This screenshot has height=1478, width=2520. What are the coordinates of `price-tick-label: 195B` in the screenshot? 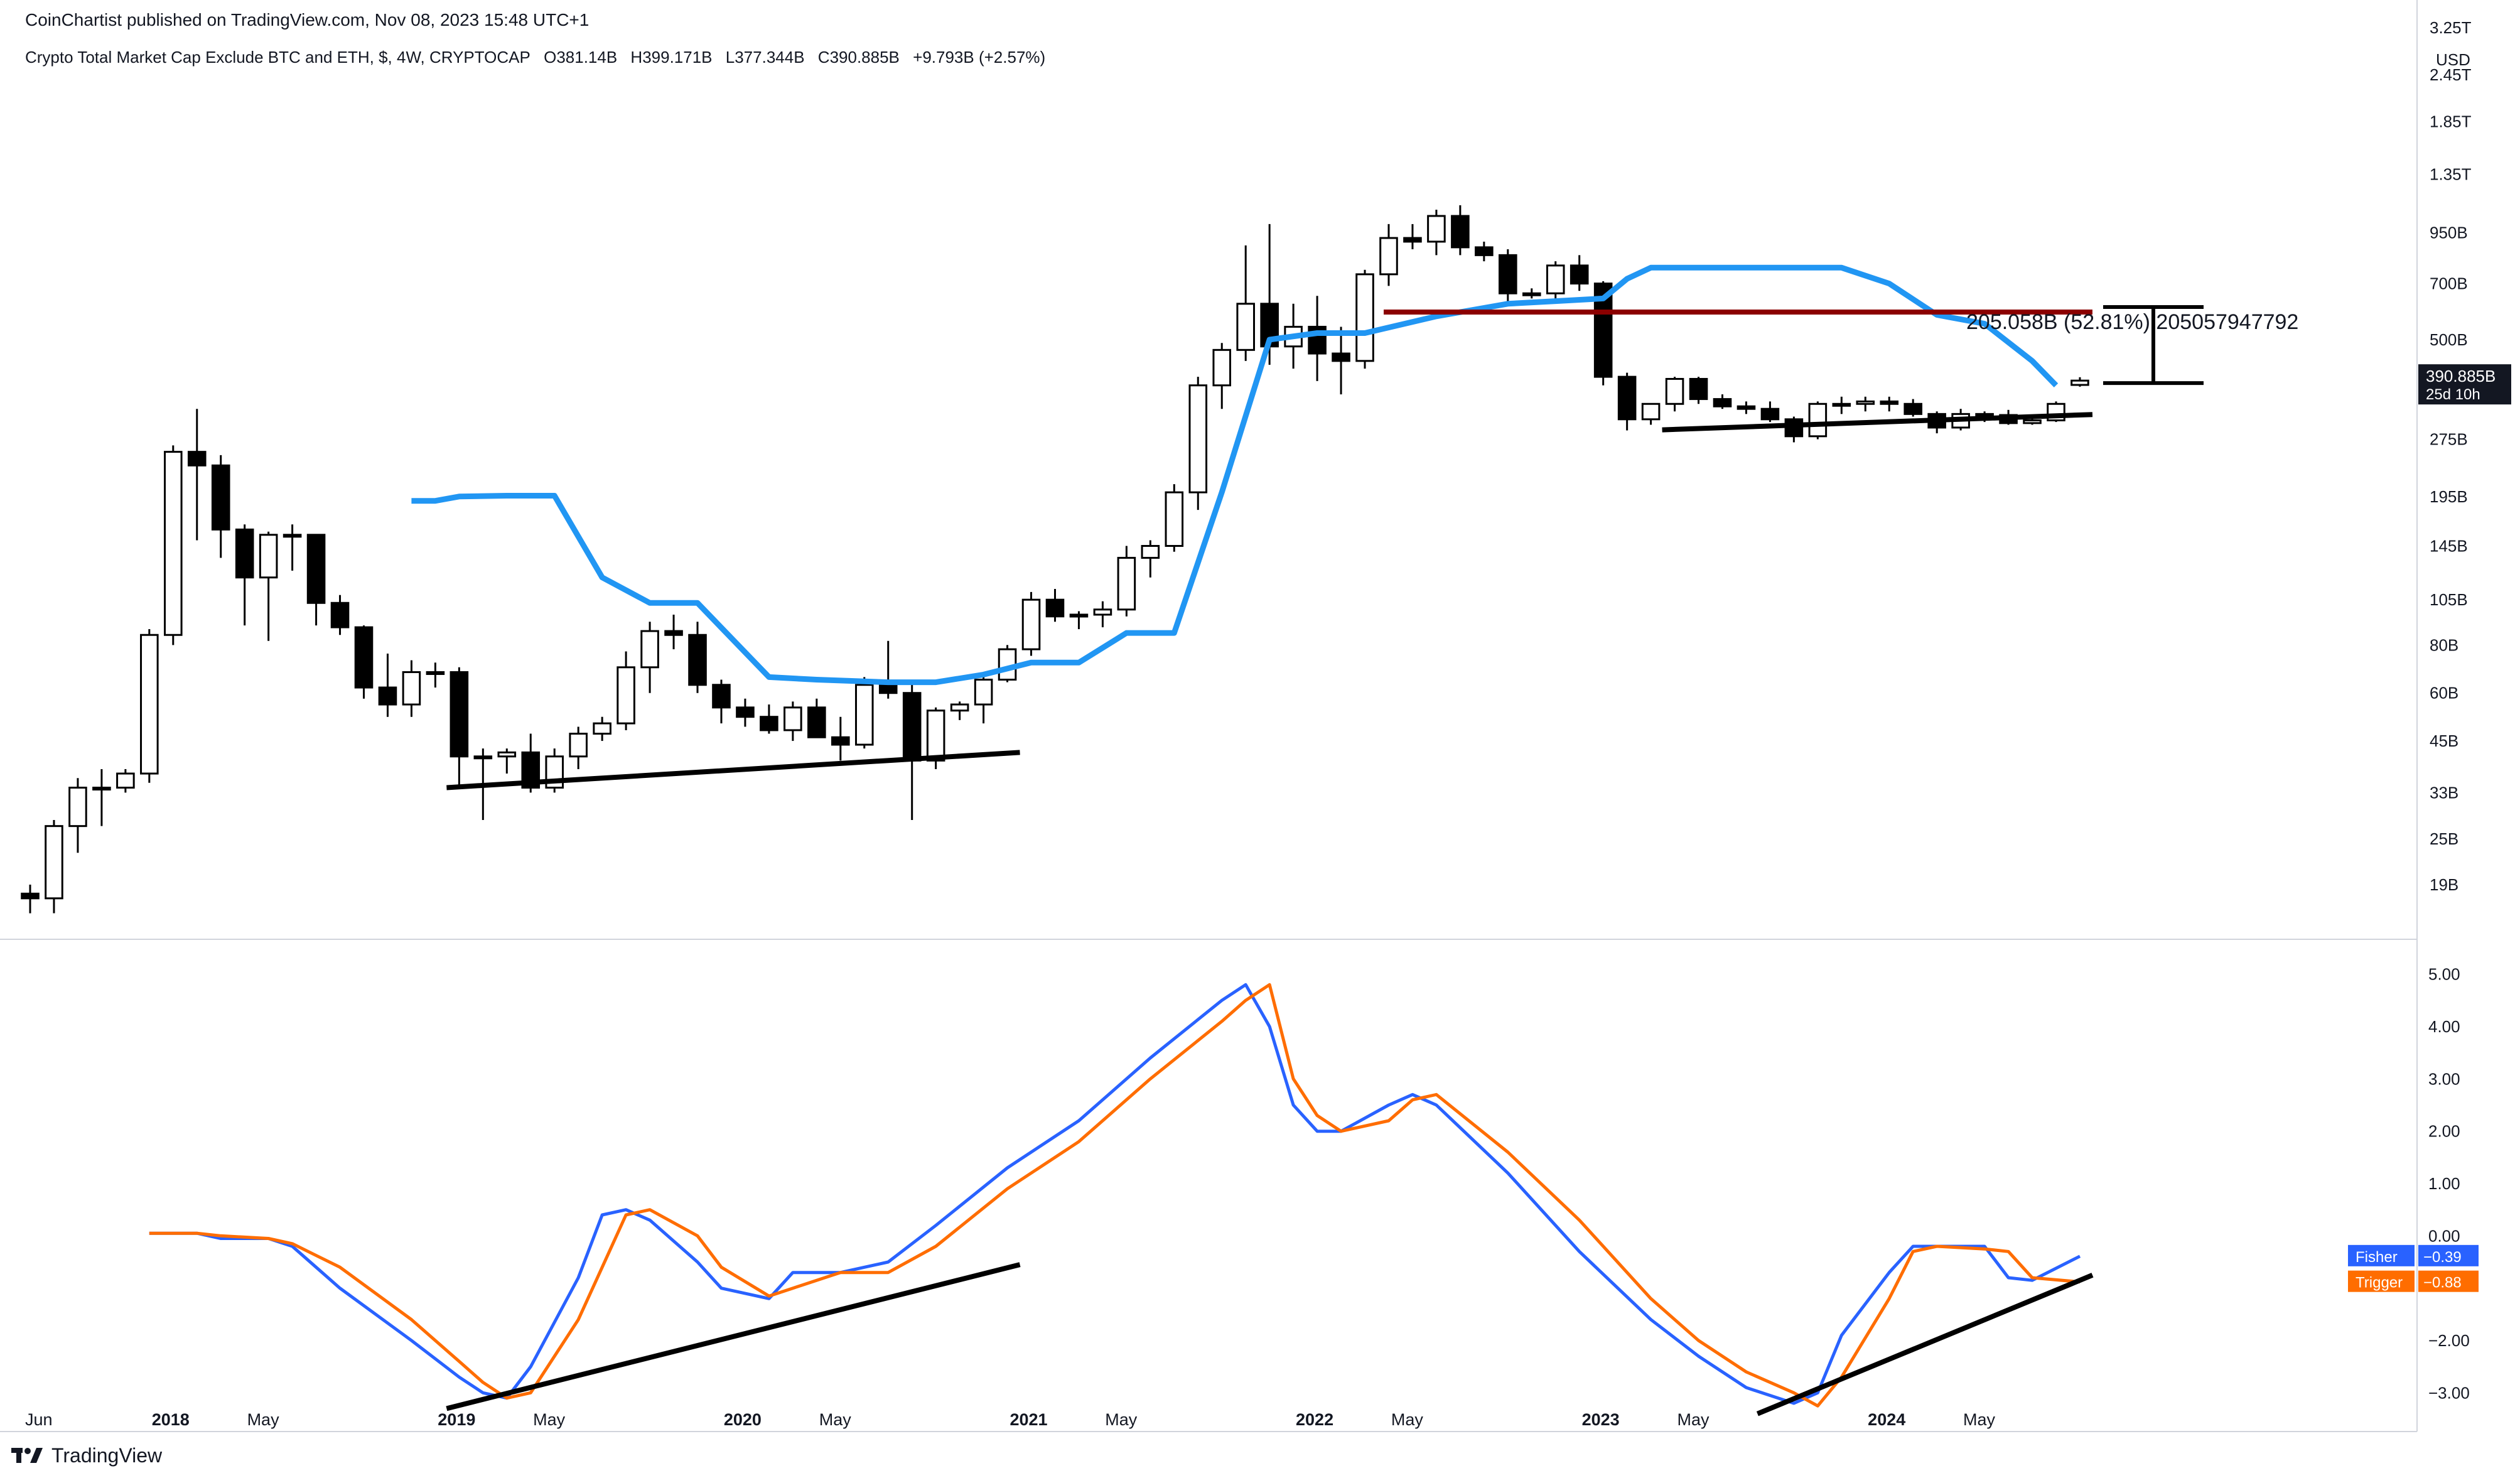 It's located at (2449, 496).